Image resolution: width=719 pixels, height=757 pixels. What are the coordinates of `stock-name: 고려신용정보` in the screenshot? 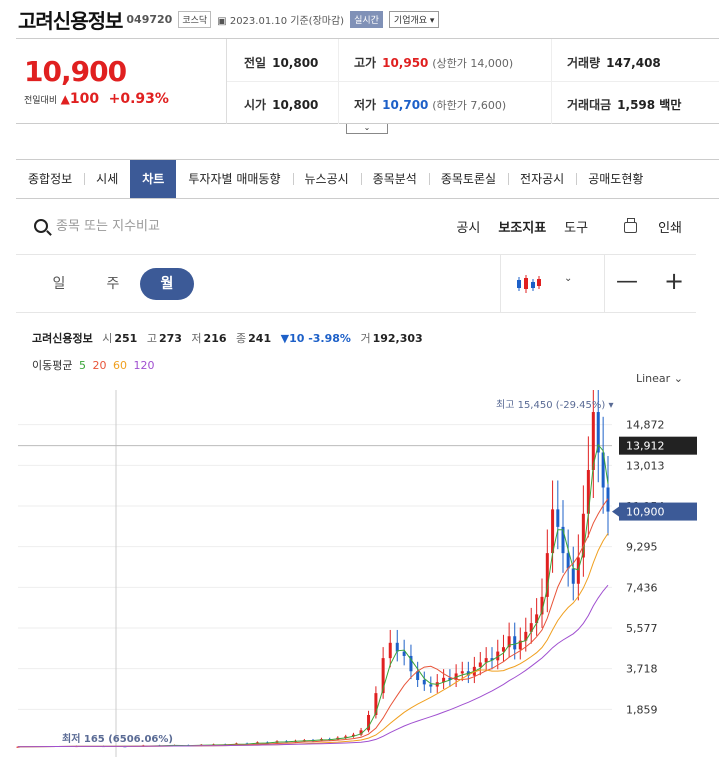 It's located at (70, 20).